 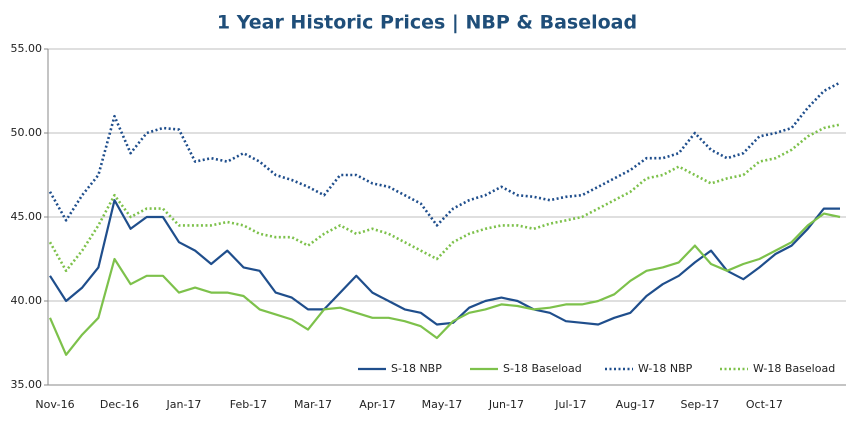 What do you see at coordinates (794, 368) in the screenshot?
I see `legend-label: W-18 Baseload` at bounding box center [794, 368].